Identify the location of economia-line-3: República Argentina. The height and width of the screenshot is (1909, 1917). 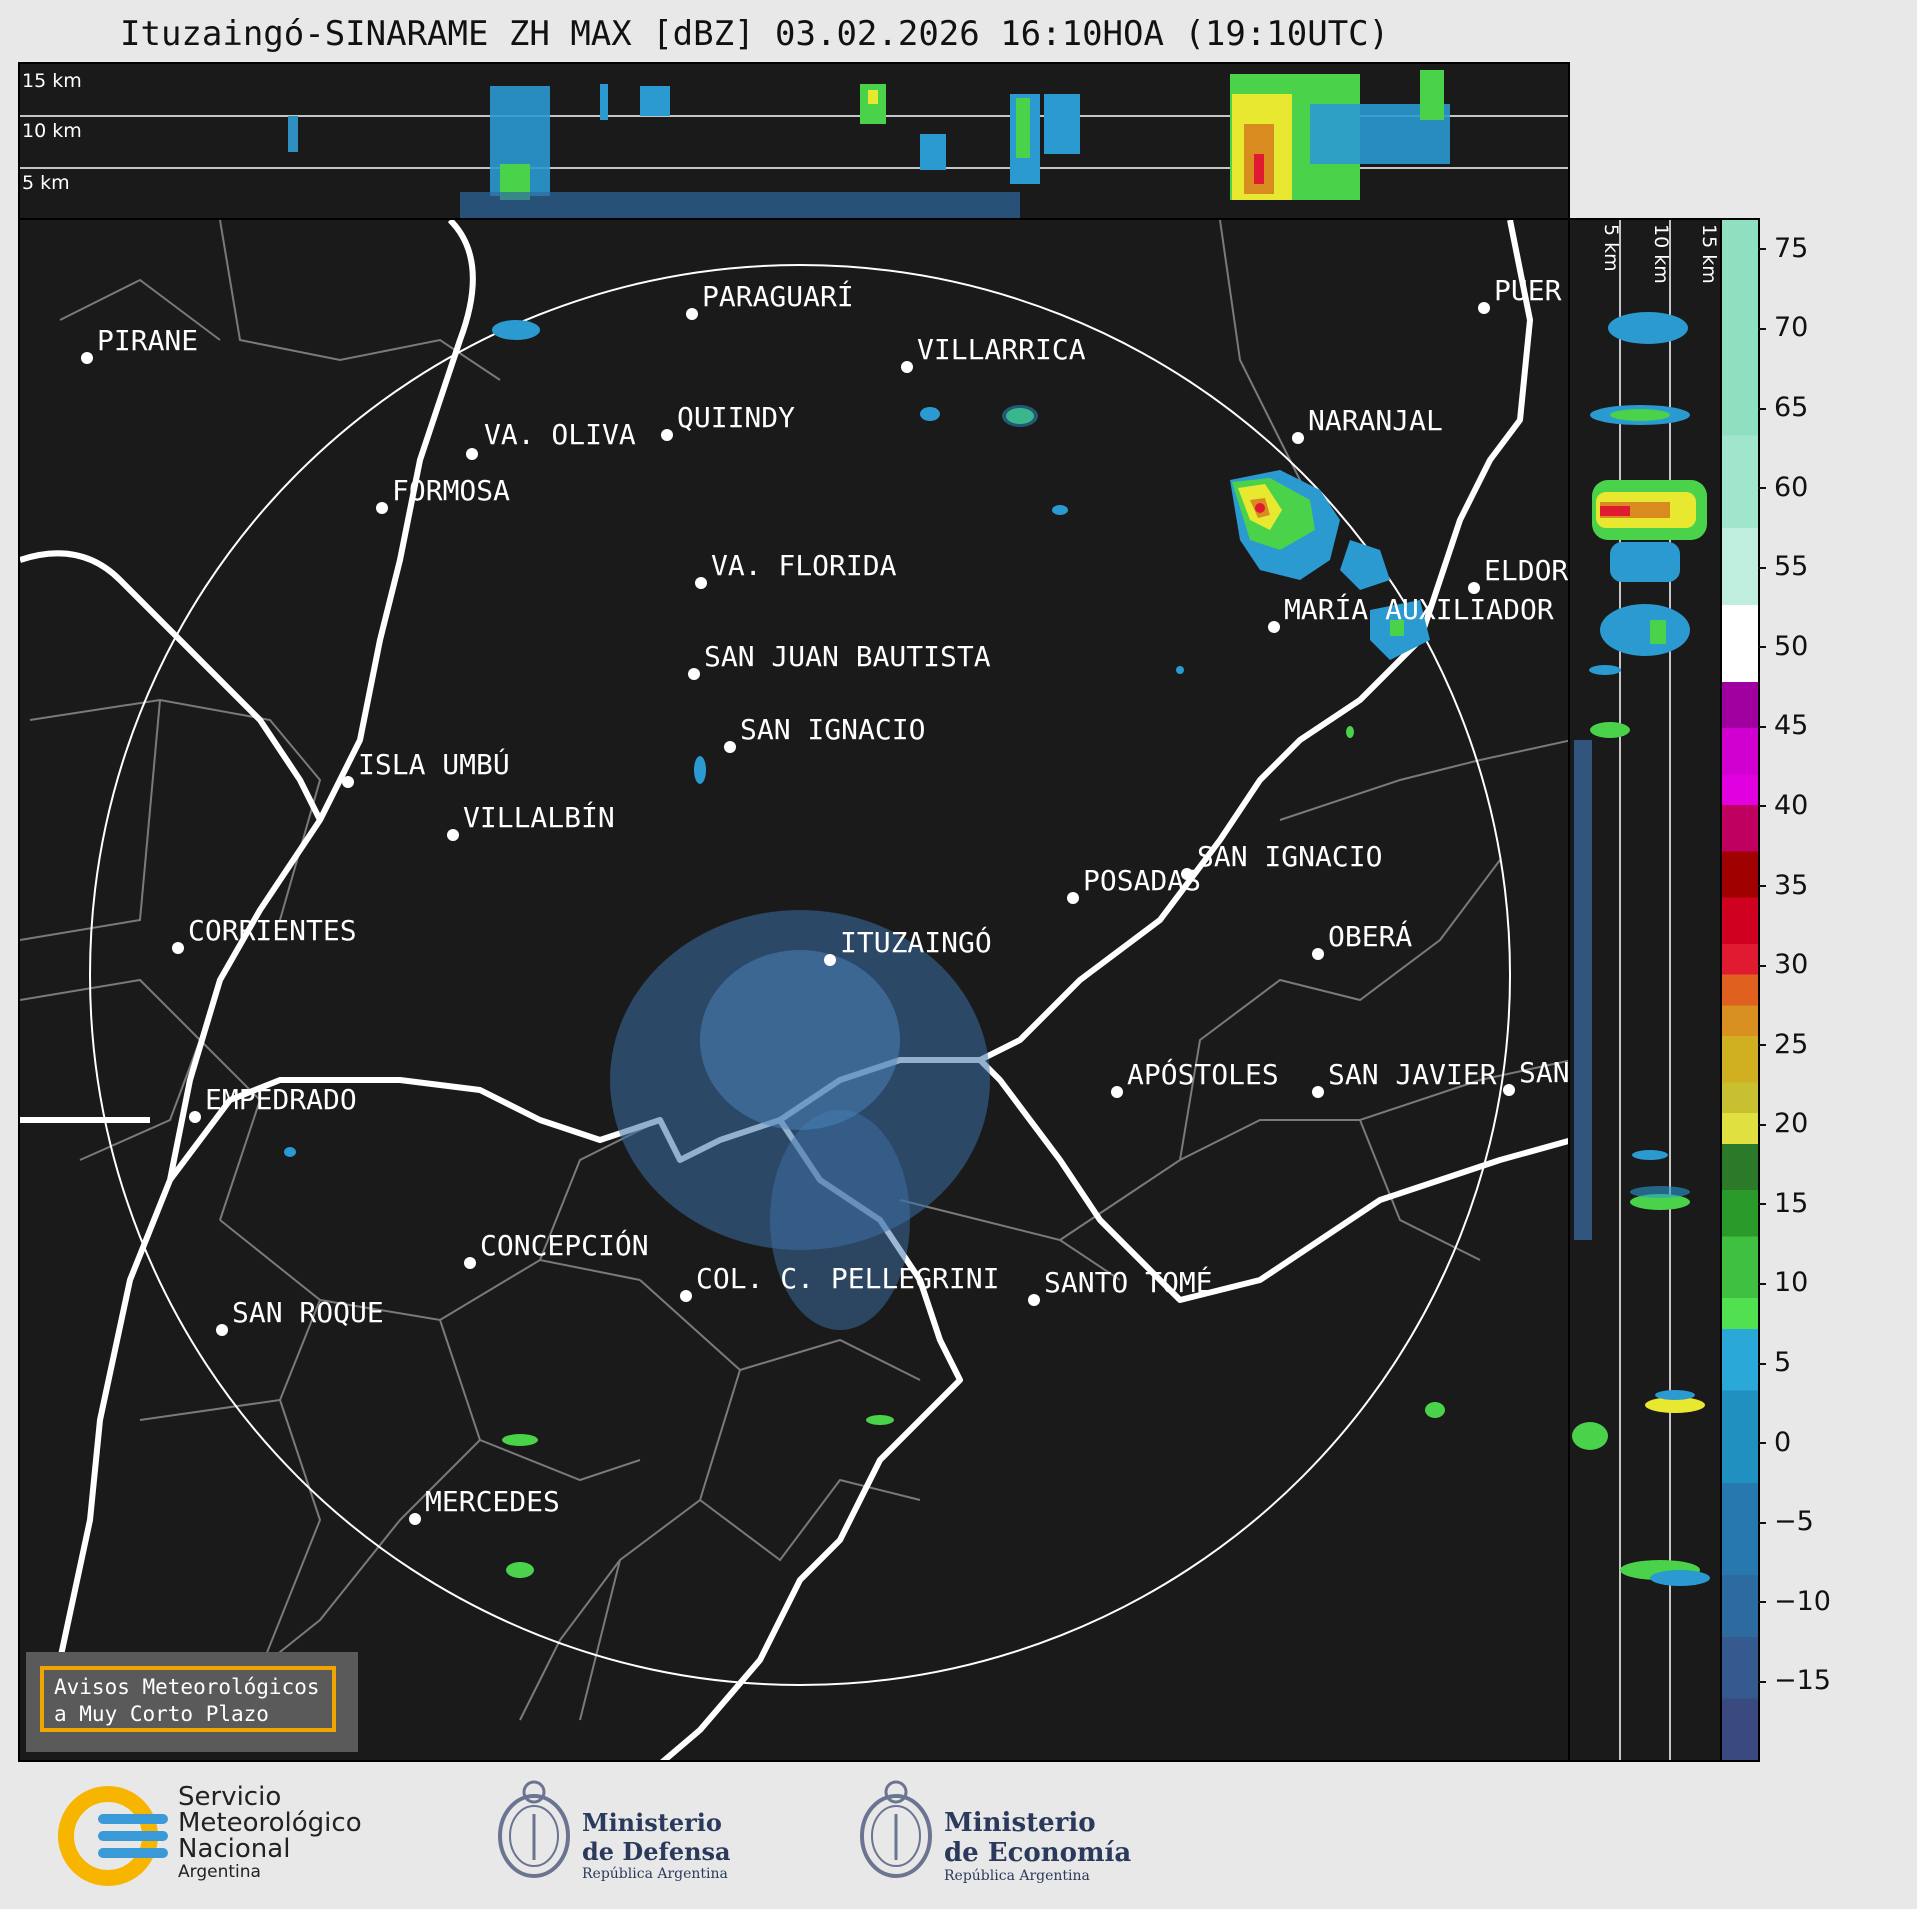
(1017, 1876).